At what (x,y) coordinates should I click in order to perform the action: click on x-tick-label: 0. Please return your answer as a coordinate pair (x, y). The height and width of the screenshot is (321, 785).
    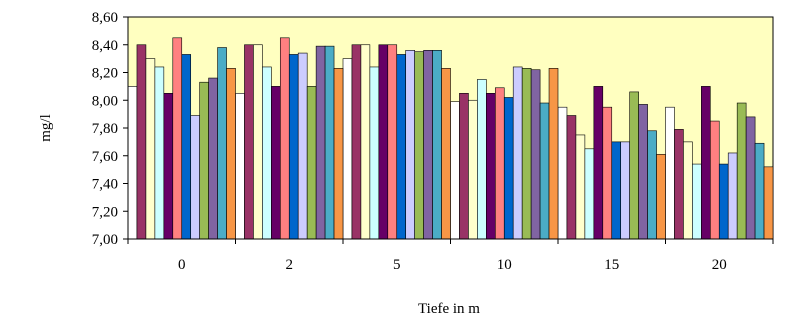
    Looking at the image, I should click on (182, 265).